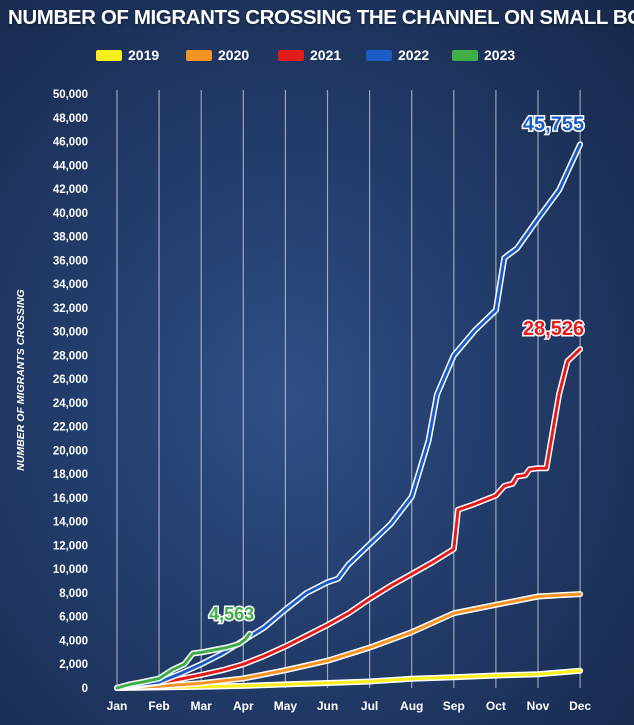 Image resolution: width=634 pixels, height=725 pixels. I want to click on legend-label-2019: 2019, so click(143, 55).